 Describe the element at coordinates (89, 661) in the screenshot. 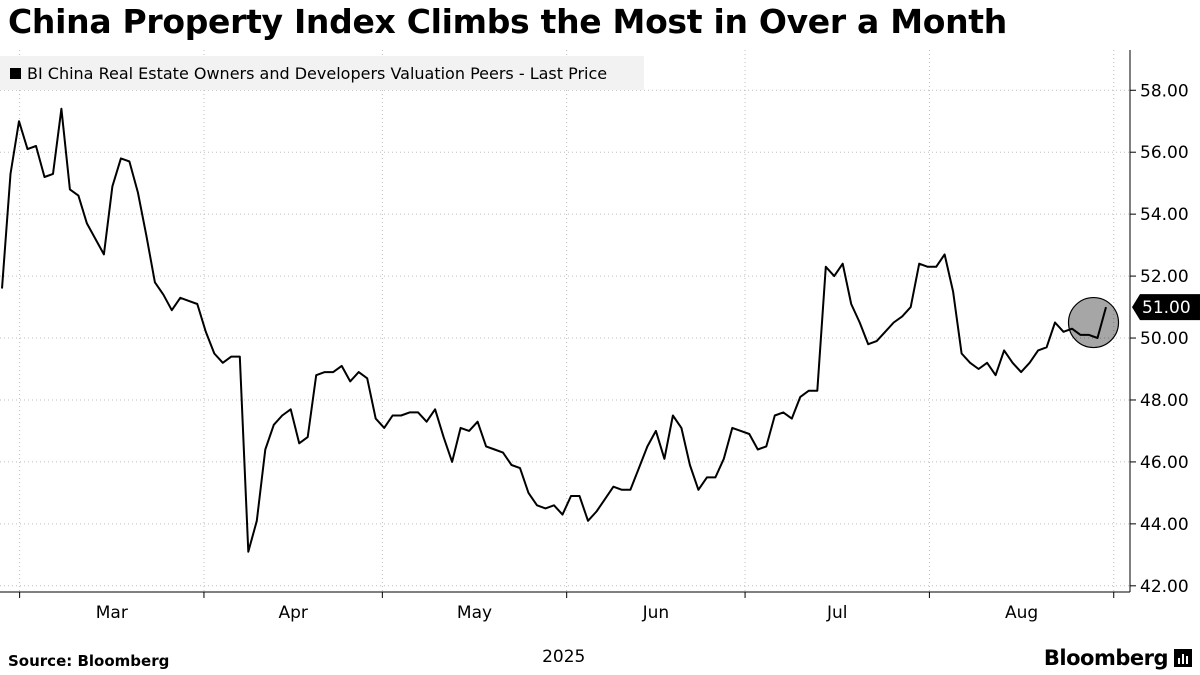

I see `source-note: Source: Bloomberg` at that location.